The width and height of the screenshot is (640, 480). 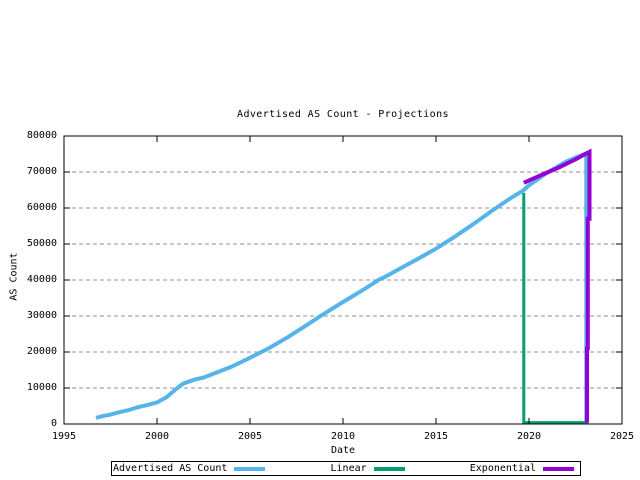 What do you see at coordinates (41, 279) in the screenshot?
I see `y-tick-label: 40000` at bounding box center [41, 279].